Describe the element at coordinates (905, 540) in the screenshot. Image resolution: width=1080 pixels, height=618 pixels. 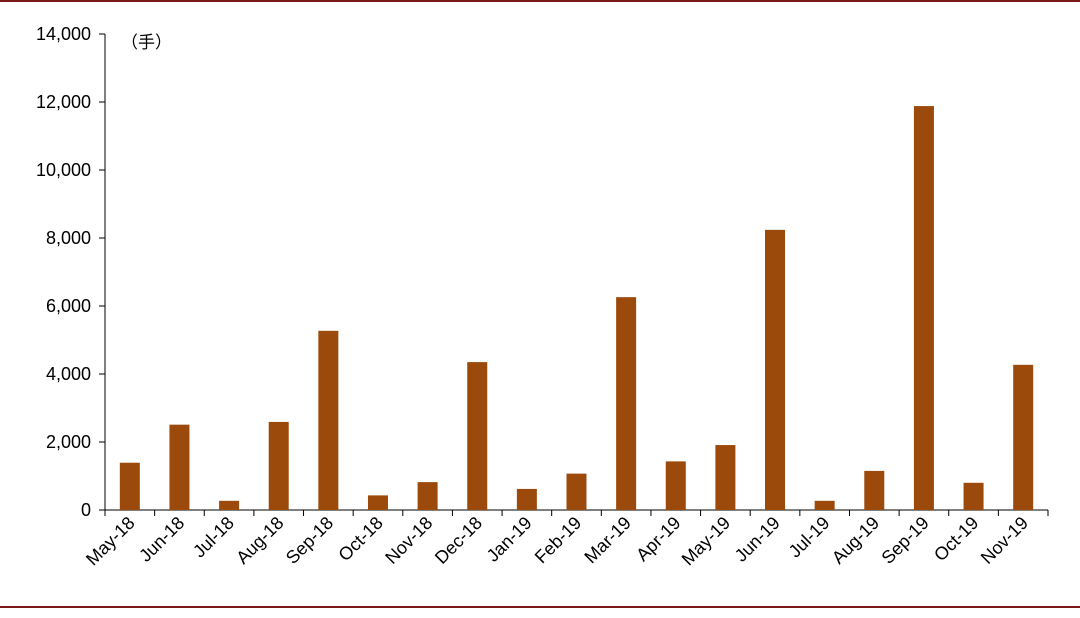
I see `x-tick-label: Sep-19` at that location.